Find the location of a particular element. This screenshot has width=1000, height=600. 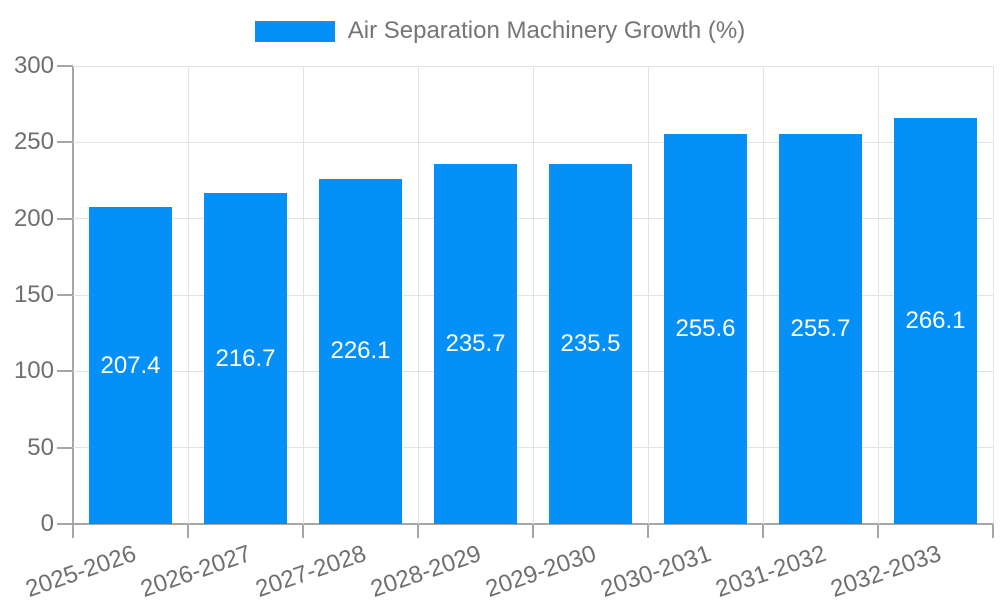

bar-2032-2033: 266.1 is located at coordinates (935, 320).